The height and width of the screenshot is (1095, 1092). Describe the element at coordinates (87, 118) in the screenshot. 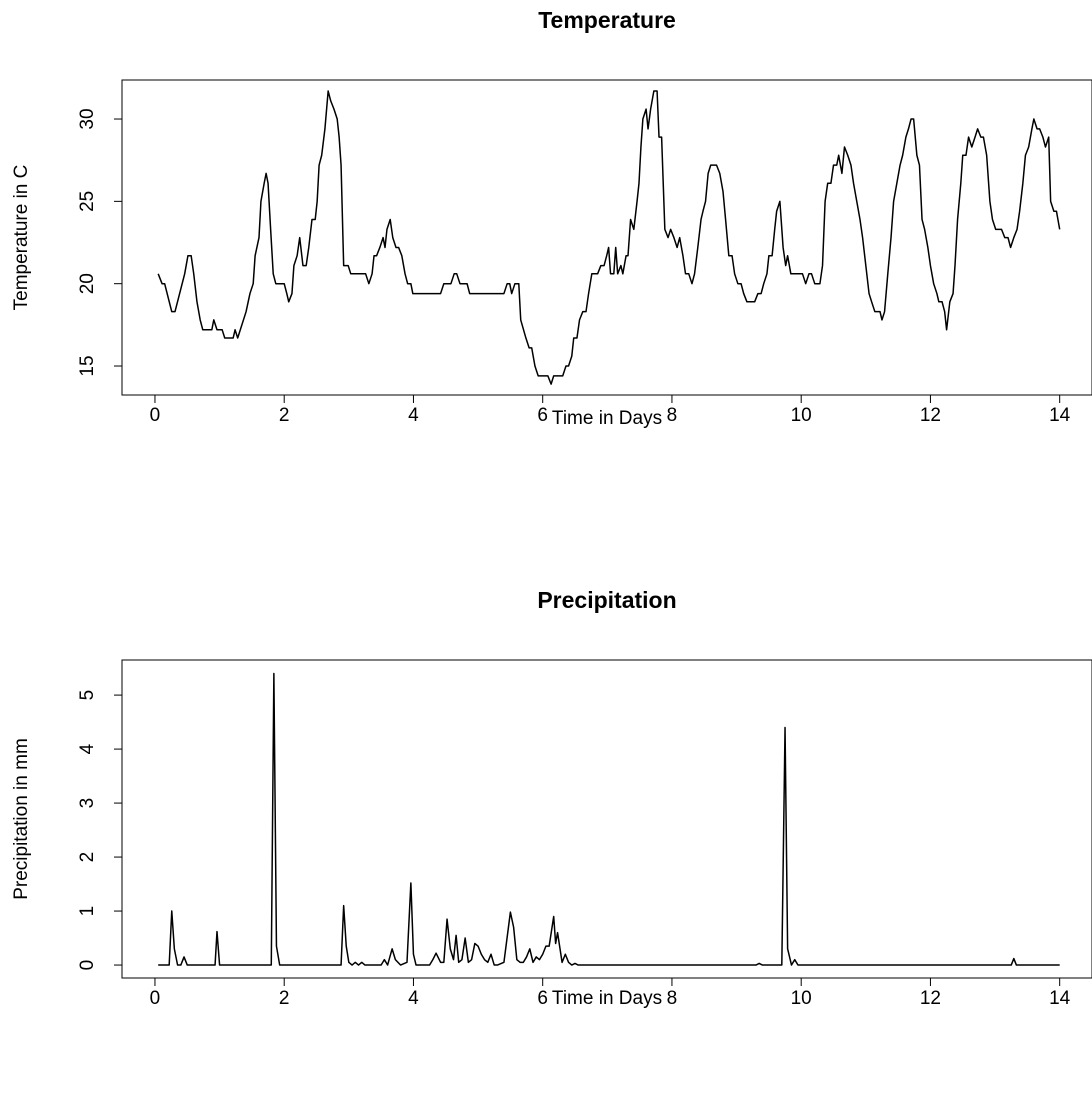

I see `y-tick-label: 30` at that location.